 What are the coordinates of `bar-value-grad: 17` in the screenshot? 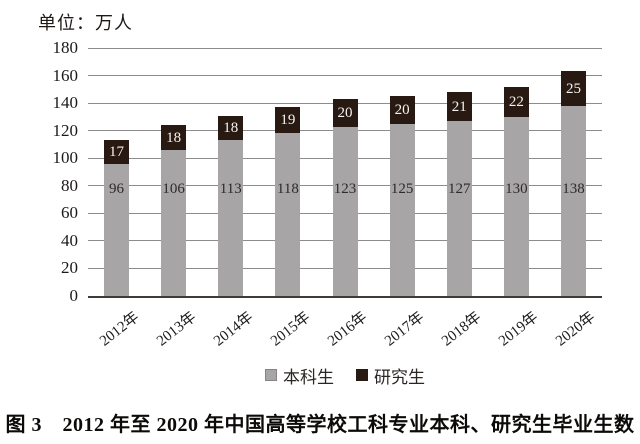 It's located at (117, 152).